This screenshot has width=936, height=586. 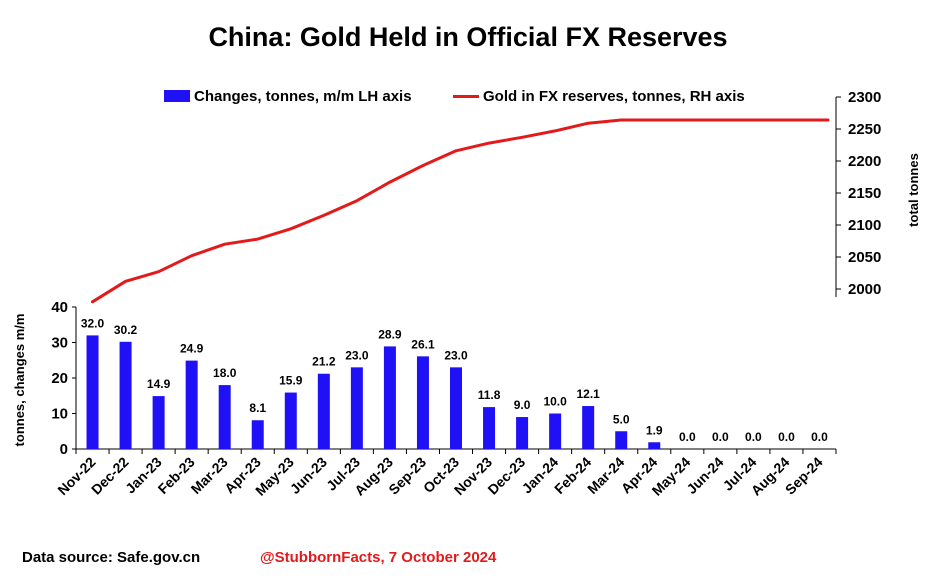 I want to click on right-axis-tick-label: 2150, so click(x=864, y=193).